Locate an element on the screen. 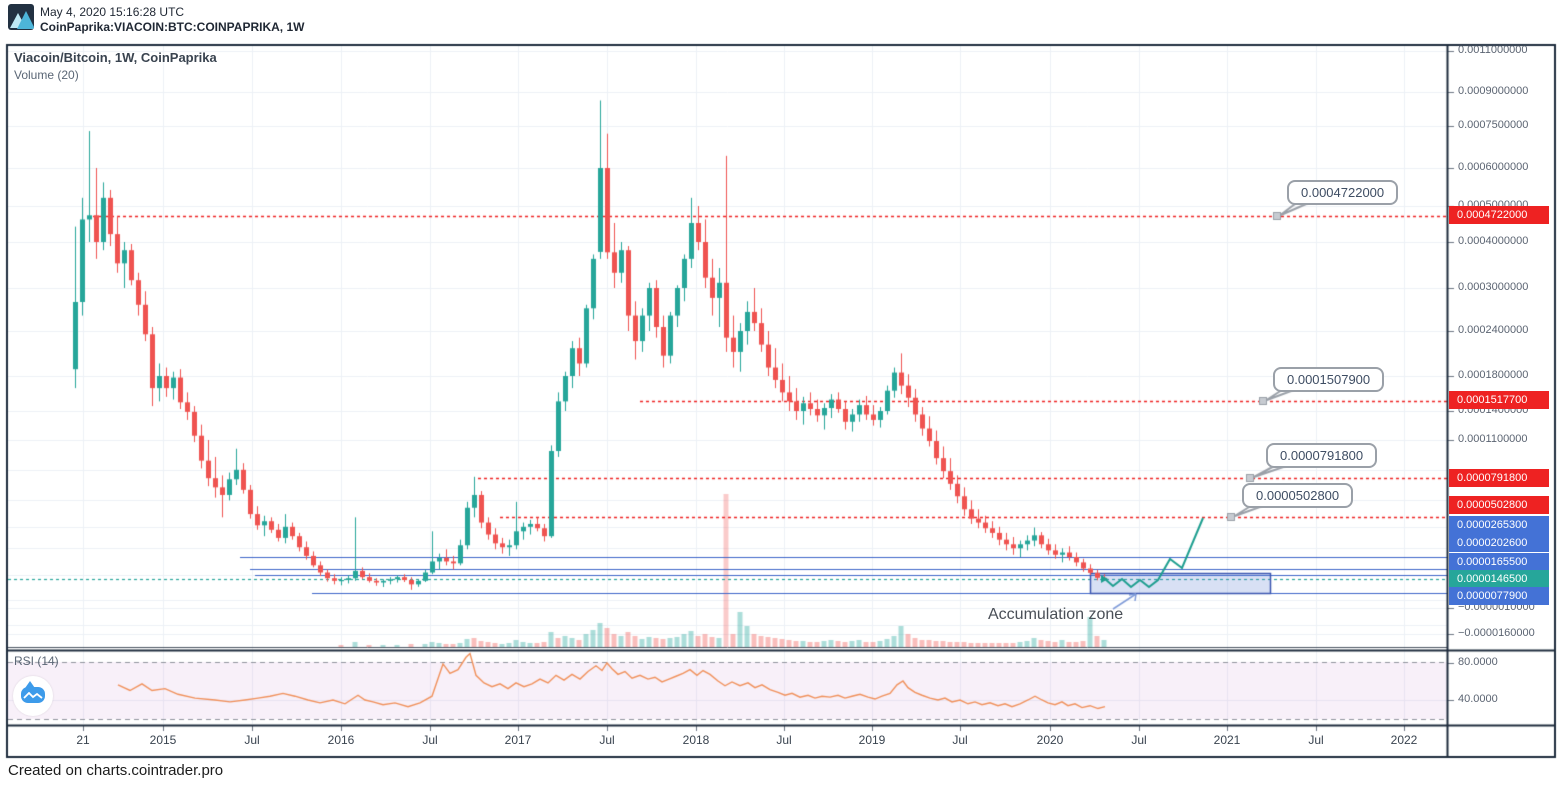 The height and width of the screenshot is (786, 1558). price-level-flag-red: 0.0004722000 is located at coordinates (1499, 215).